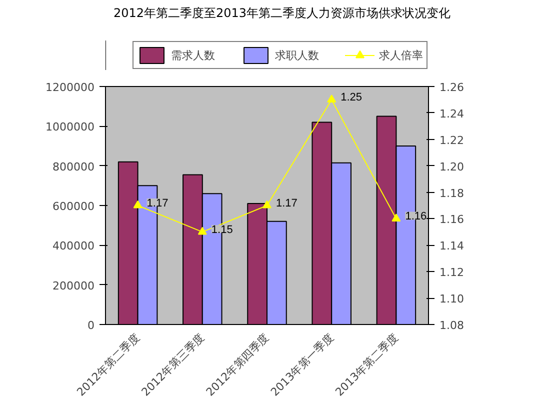 Image resolution: width=554 pixels, height=407 pixels. I want to click on legend-label: 需求人数, so click(193, 55).